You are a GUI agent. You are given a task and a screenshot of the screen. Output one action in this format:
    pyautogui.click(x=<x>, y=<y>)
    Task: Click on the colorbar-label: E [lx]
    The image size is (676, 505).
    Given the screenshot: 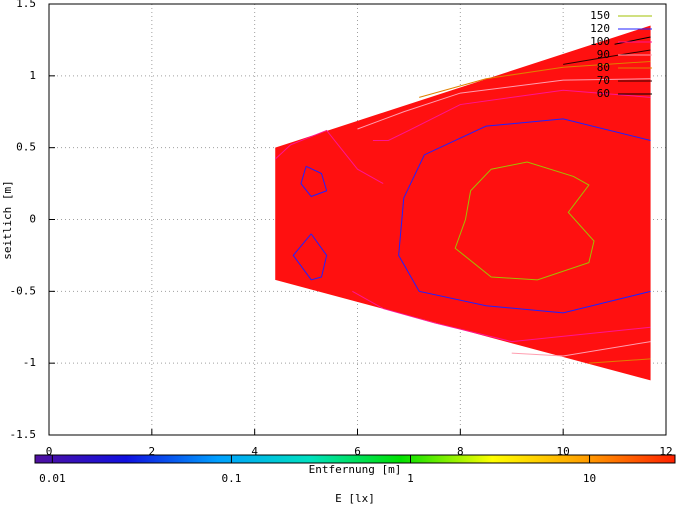 What is the action you would take?
    pyautogui.click(x=355, y=498)
    